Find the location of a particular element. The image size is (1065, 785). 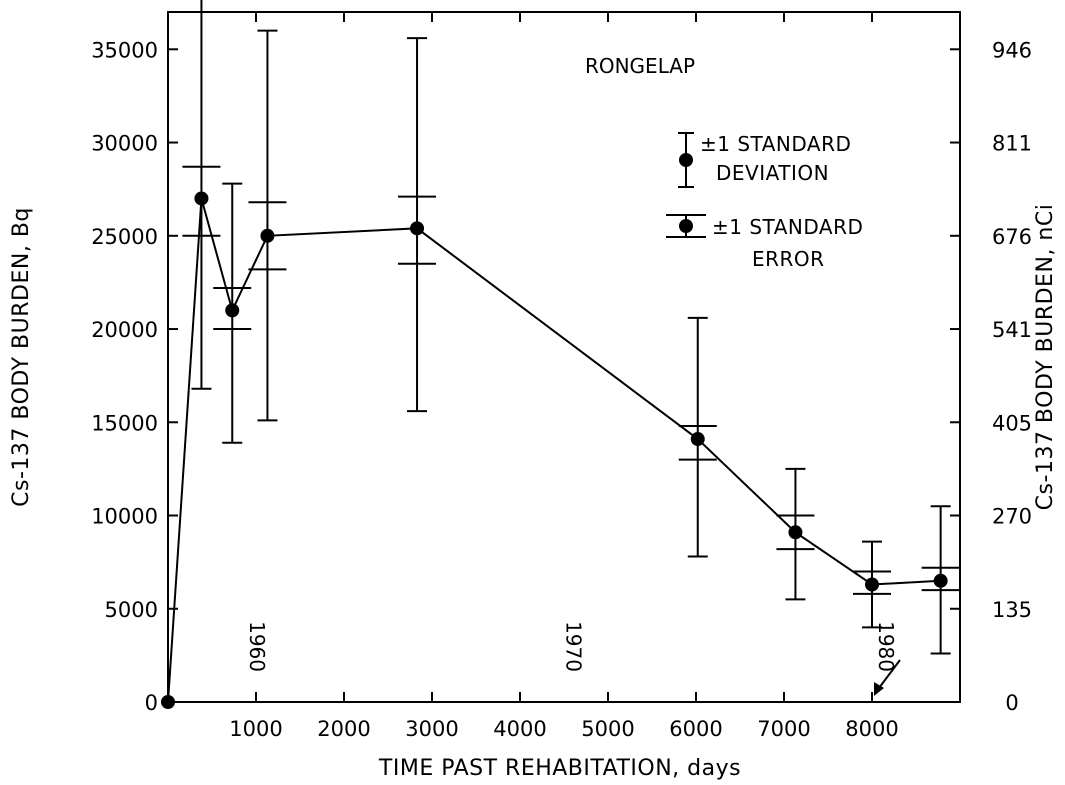

x-axis-title: TIME PAST REHABITATION, days is located at coordinates (559, 768).